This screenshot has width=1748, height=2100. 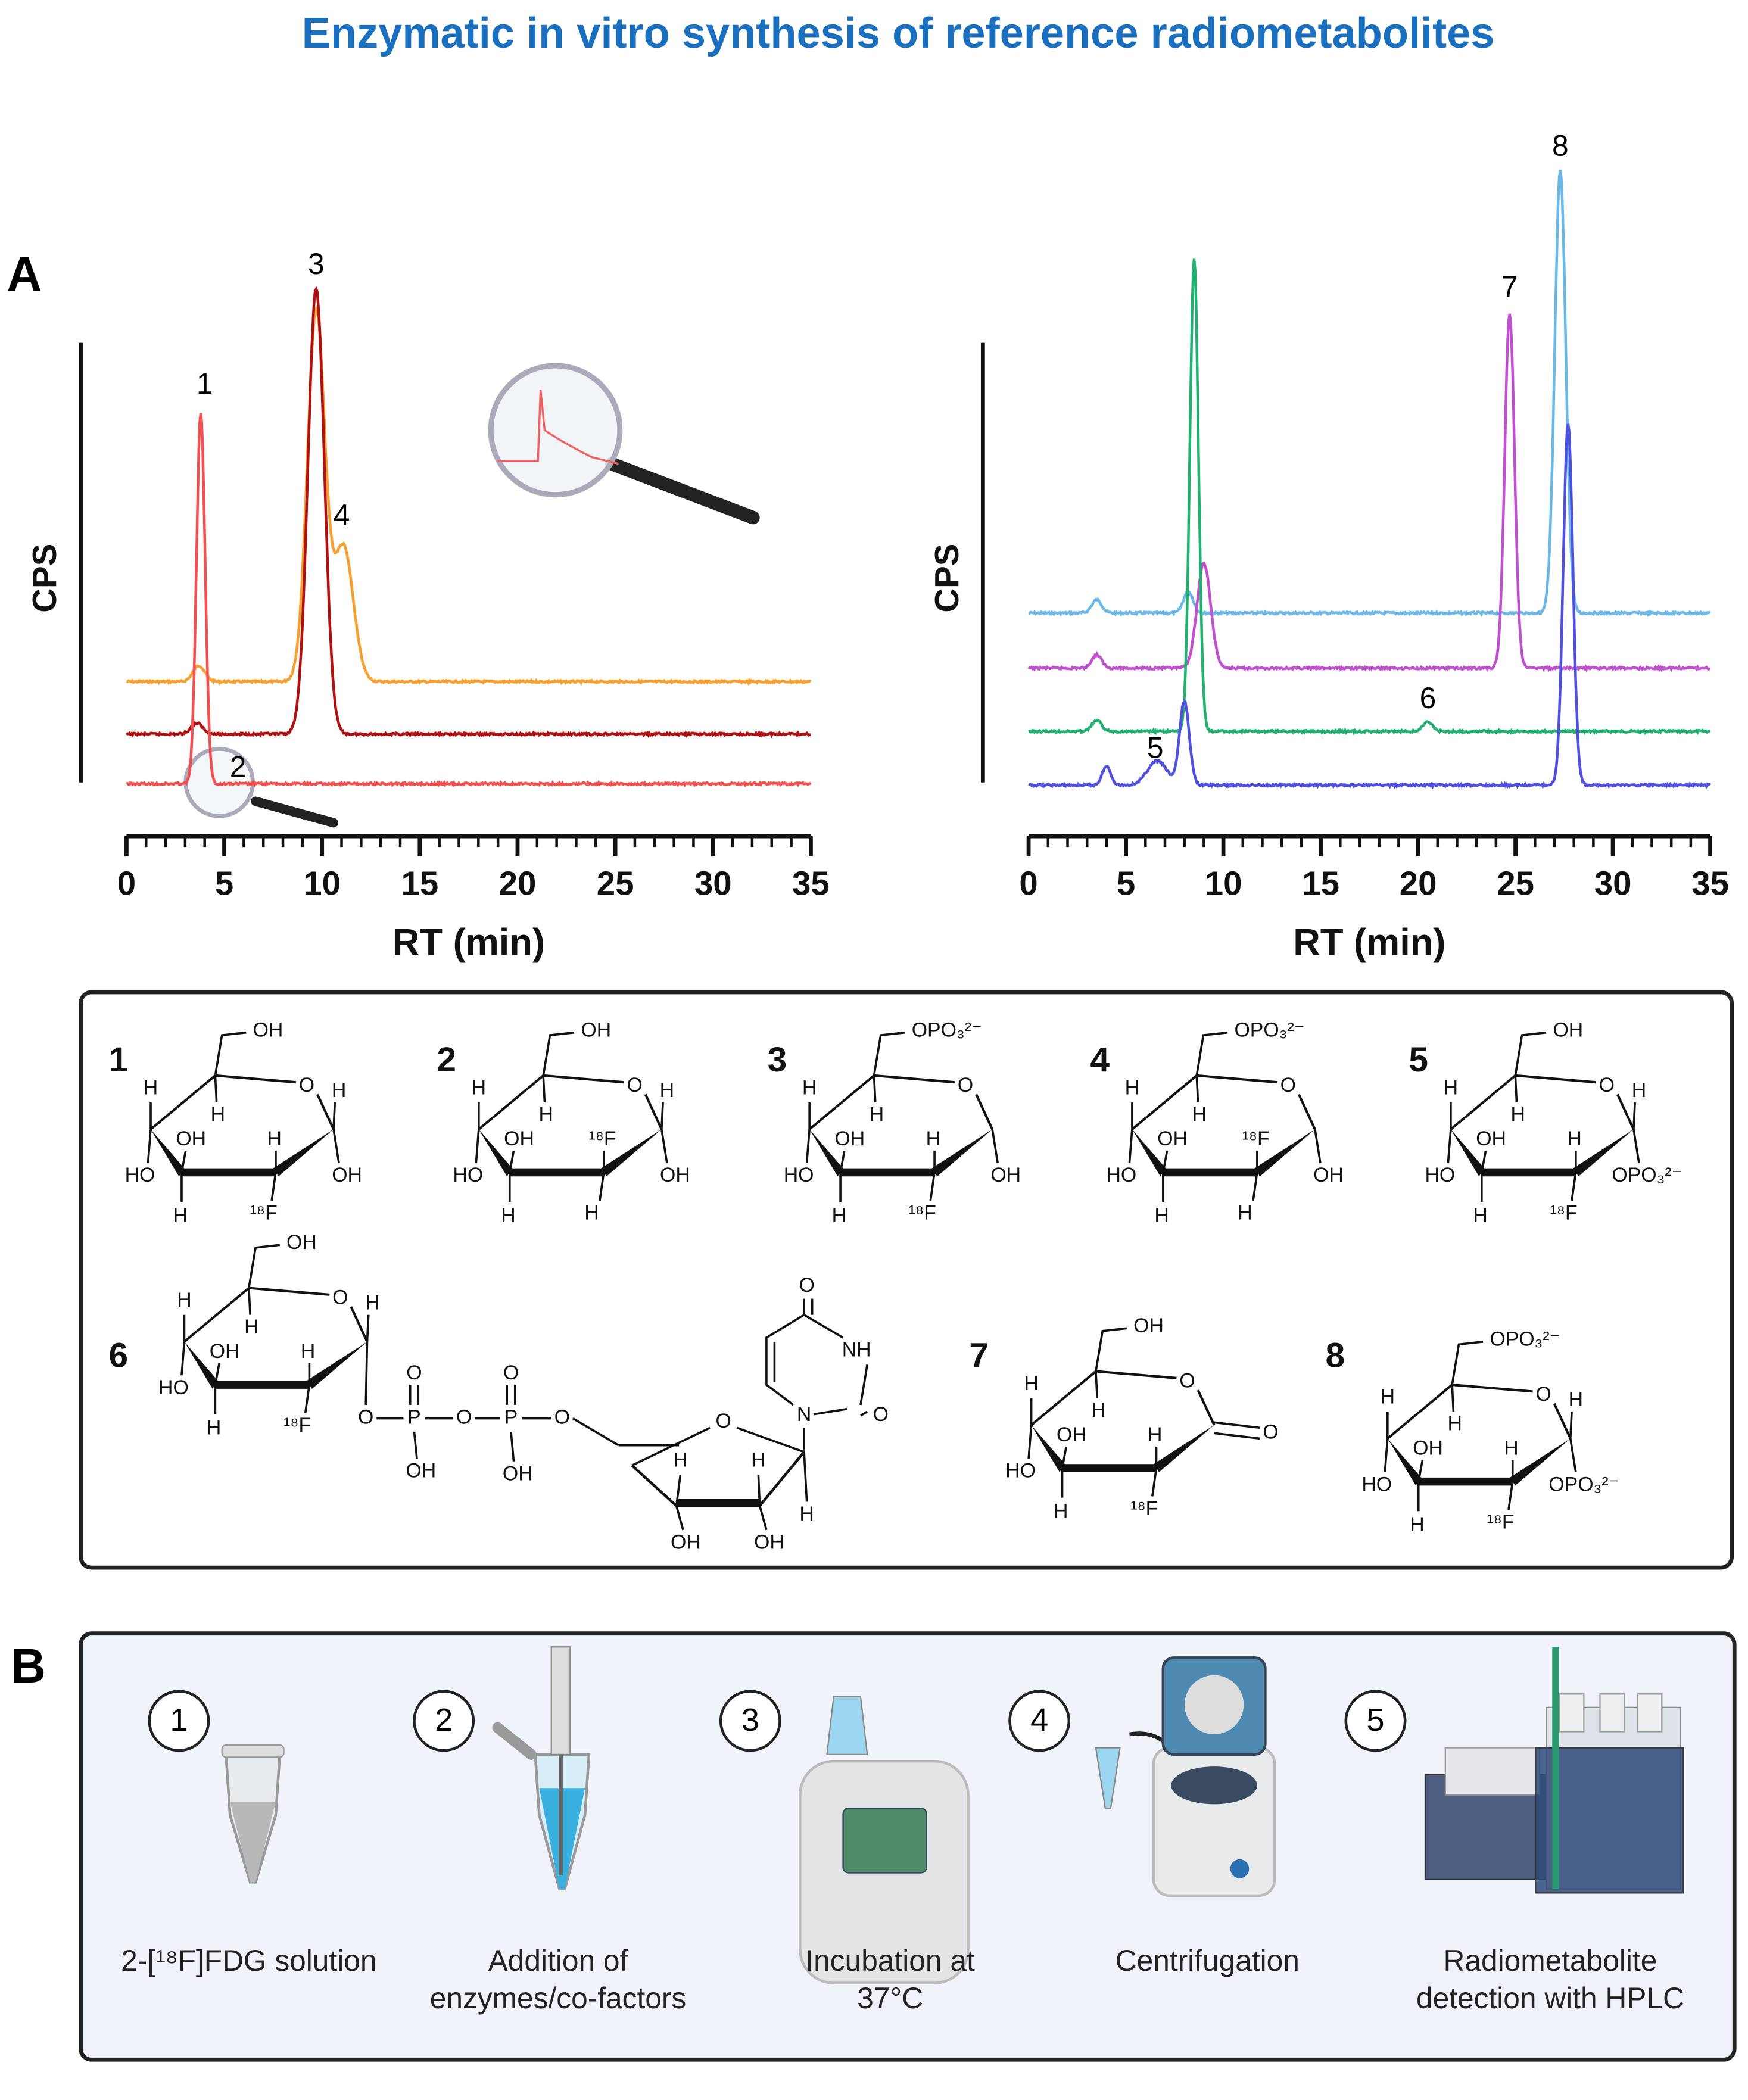 I want to click on step-caption: Radiometabolite, so click(x=1550, y=1961).